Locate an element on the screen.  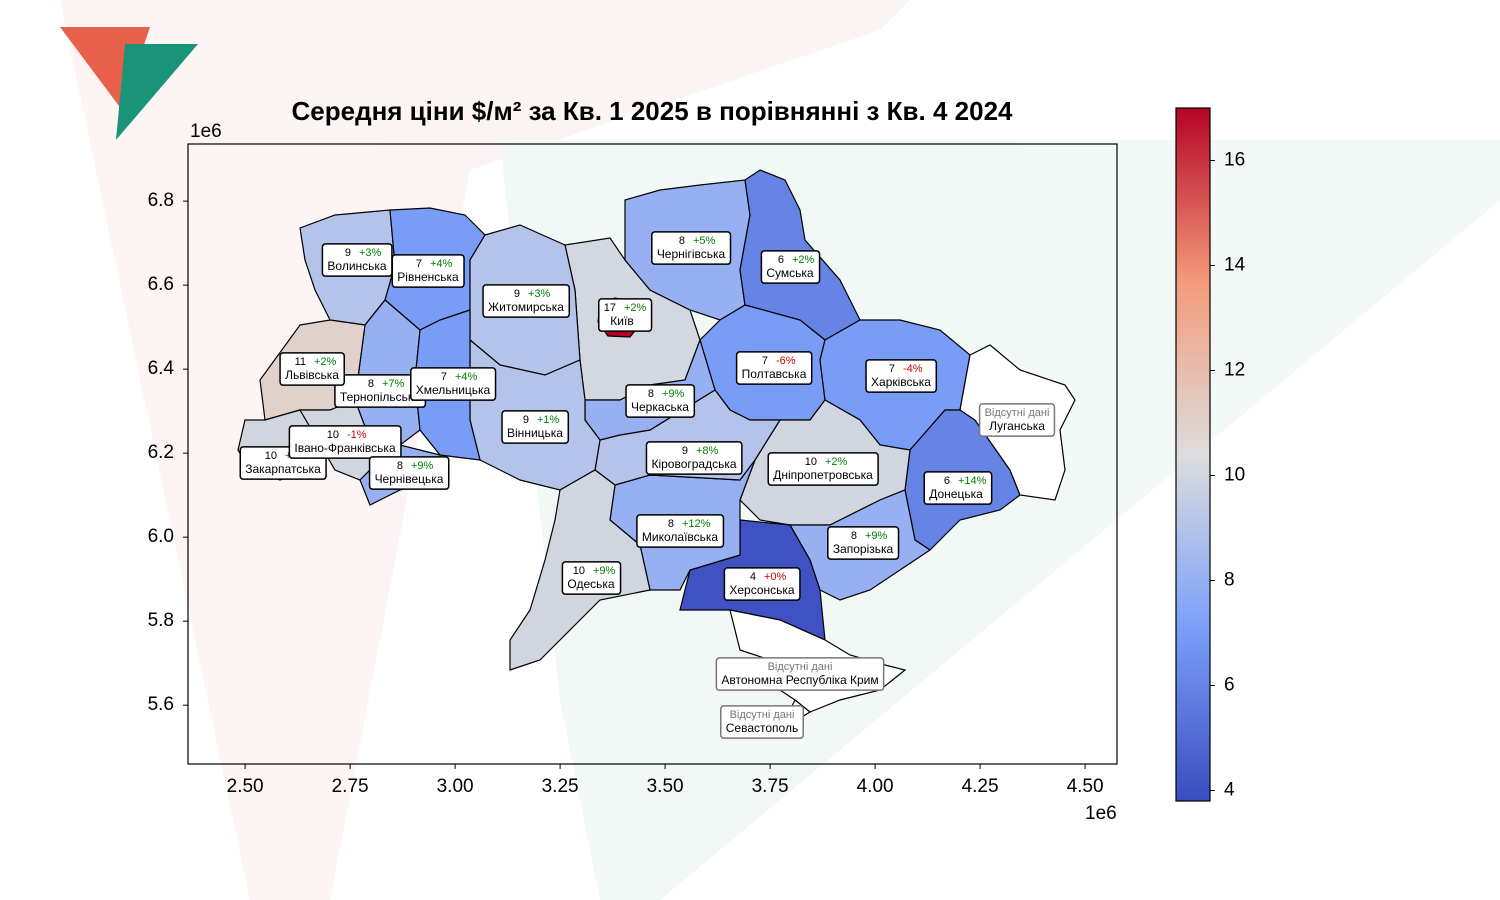
region-label: 8 +12%Миколаївська is located at coordinates (680, 531).